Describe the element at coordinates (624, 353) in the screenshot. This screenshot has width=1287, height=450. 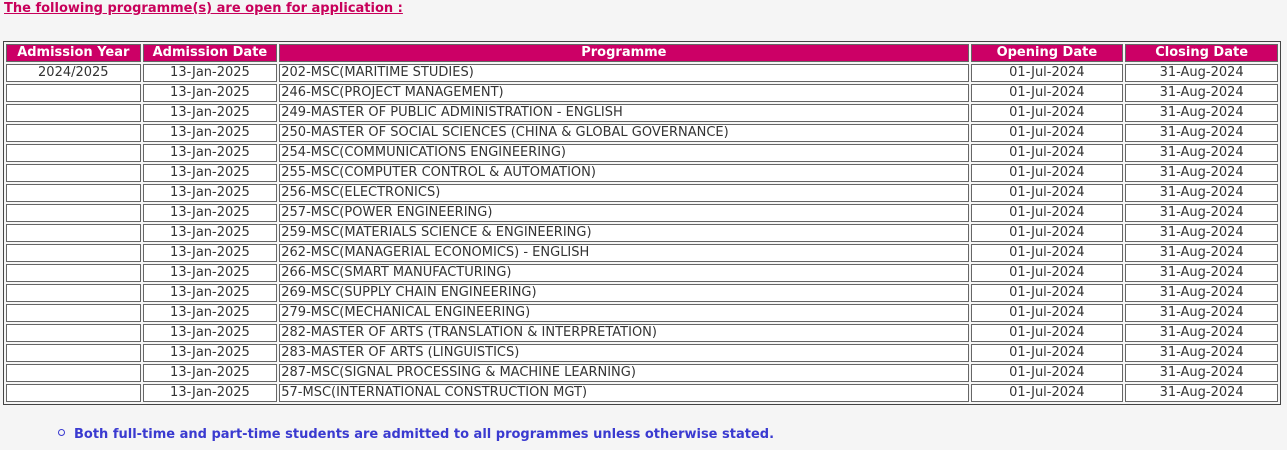
I see `cell-programme: 283-MASTER OF ARTS (LINGUISTICS)` at that location.